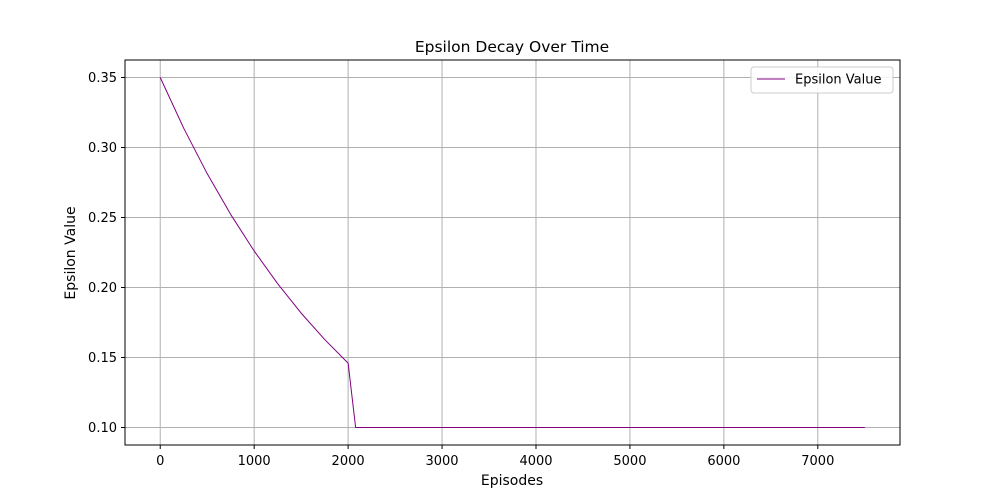 The width and height of the screenshot is (1000, 504). What do you see at coordinates (102, 358) in the screenshot?
I see `y-tick-label: 0.15` at bounding box center [102, 358].